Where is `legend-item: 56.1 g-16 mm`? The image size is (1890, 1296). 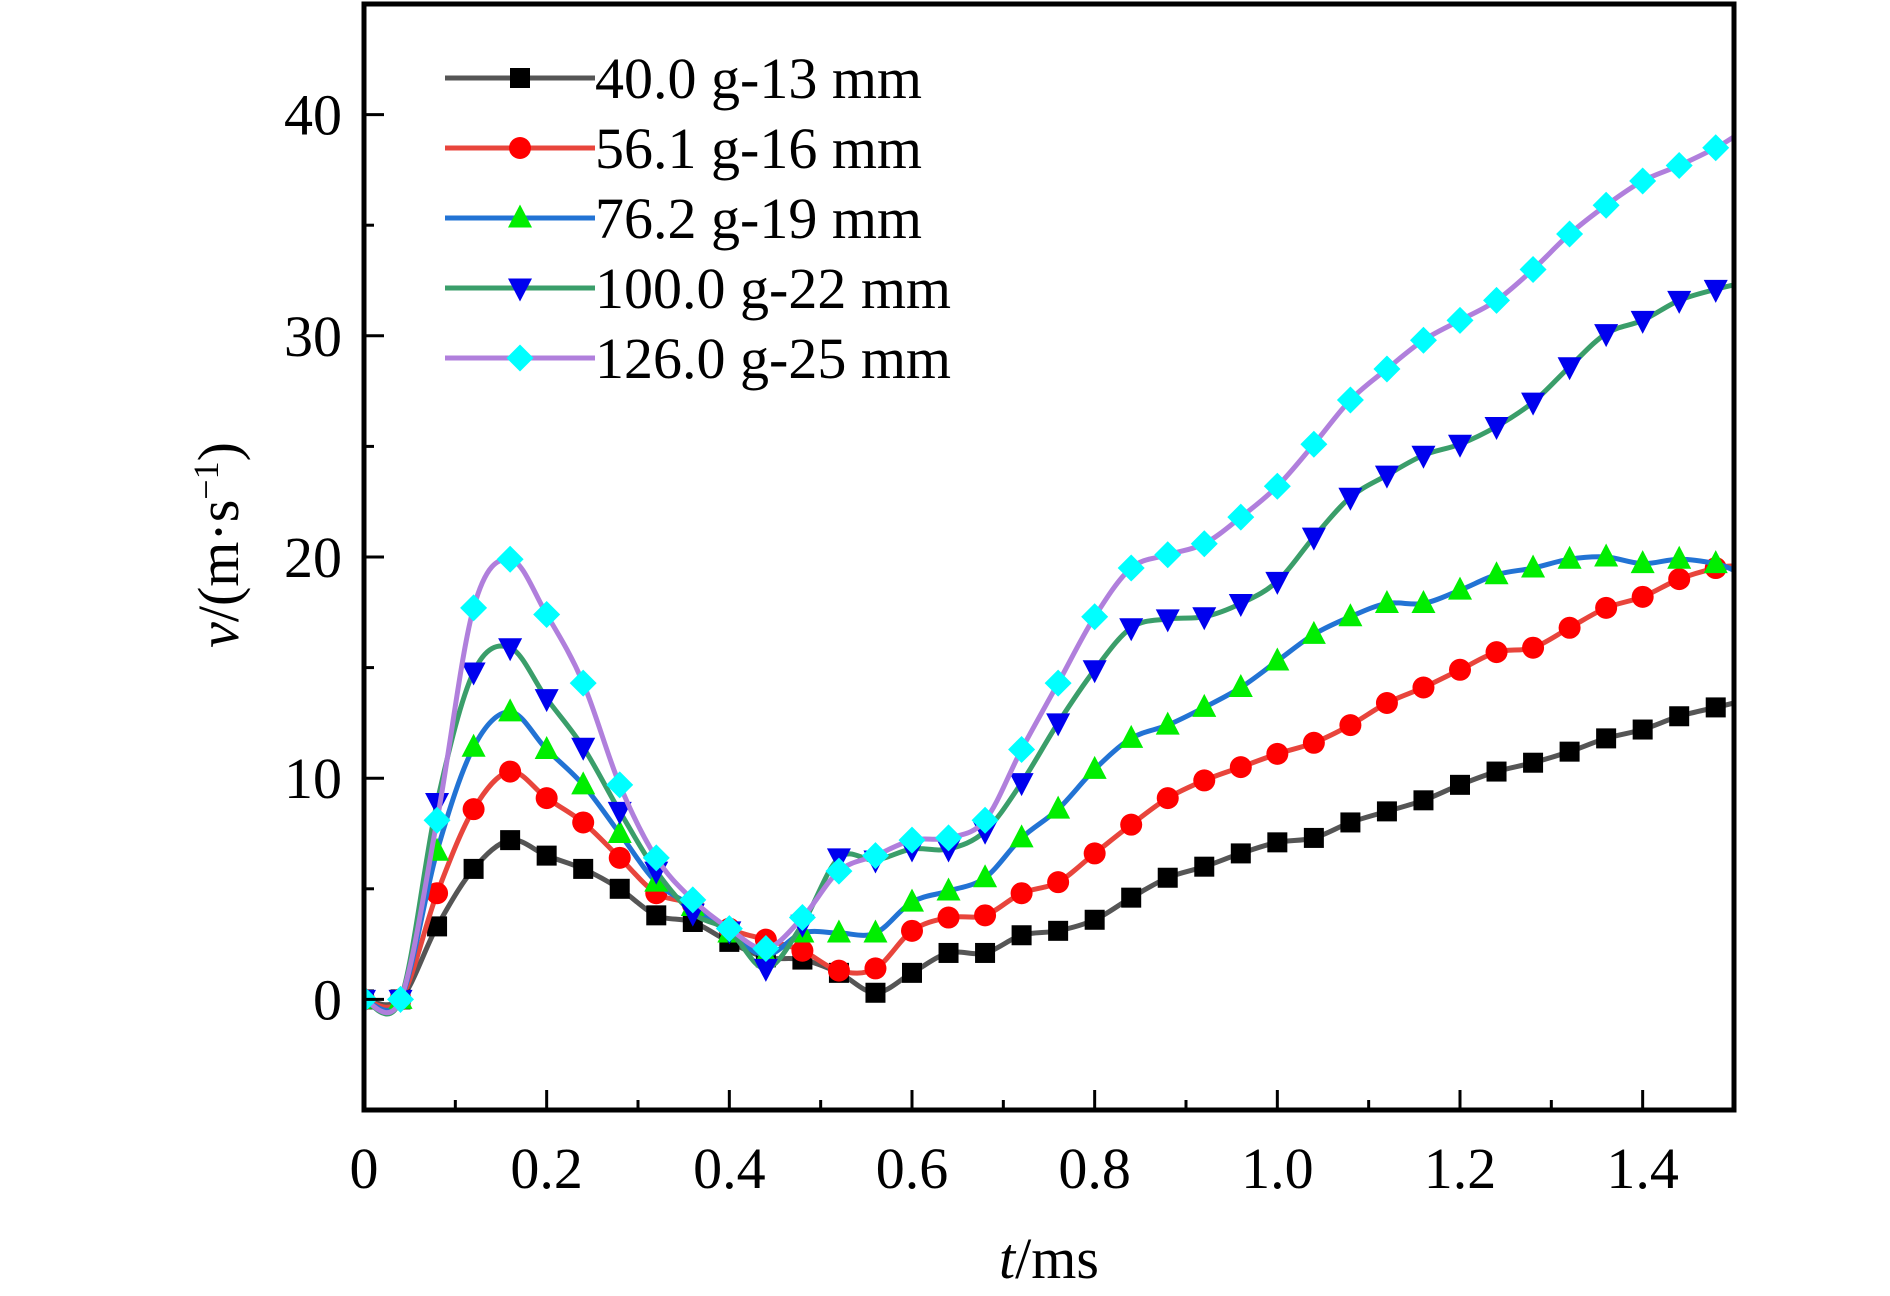
legend-item: 56.1 g-16 mm is located at coordinates (683, 148).